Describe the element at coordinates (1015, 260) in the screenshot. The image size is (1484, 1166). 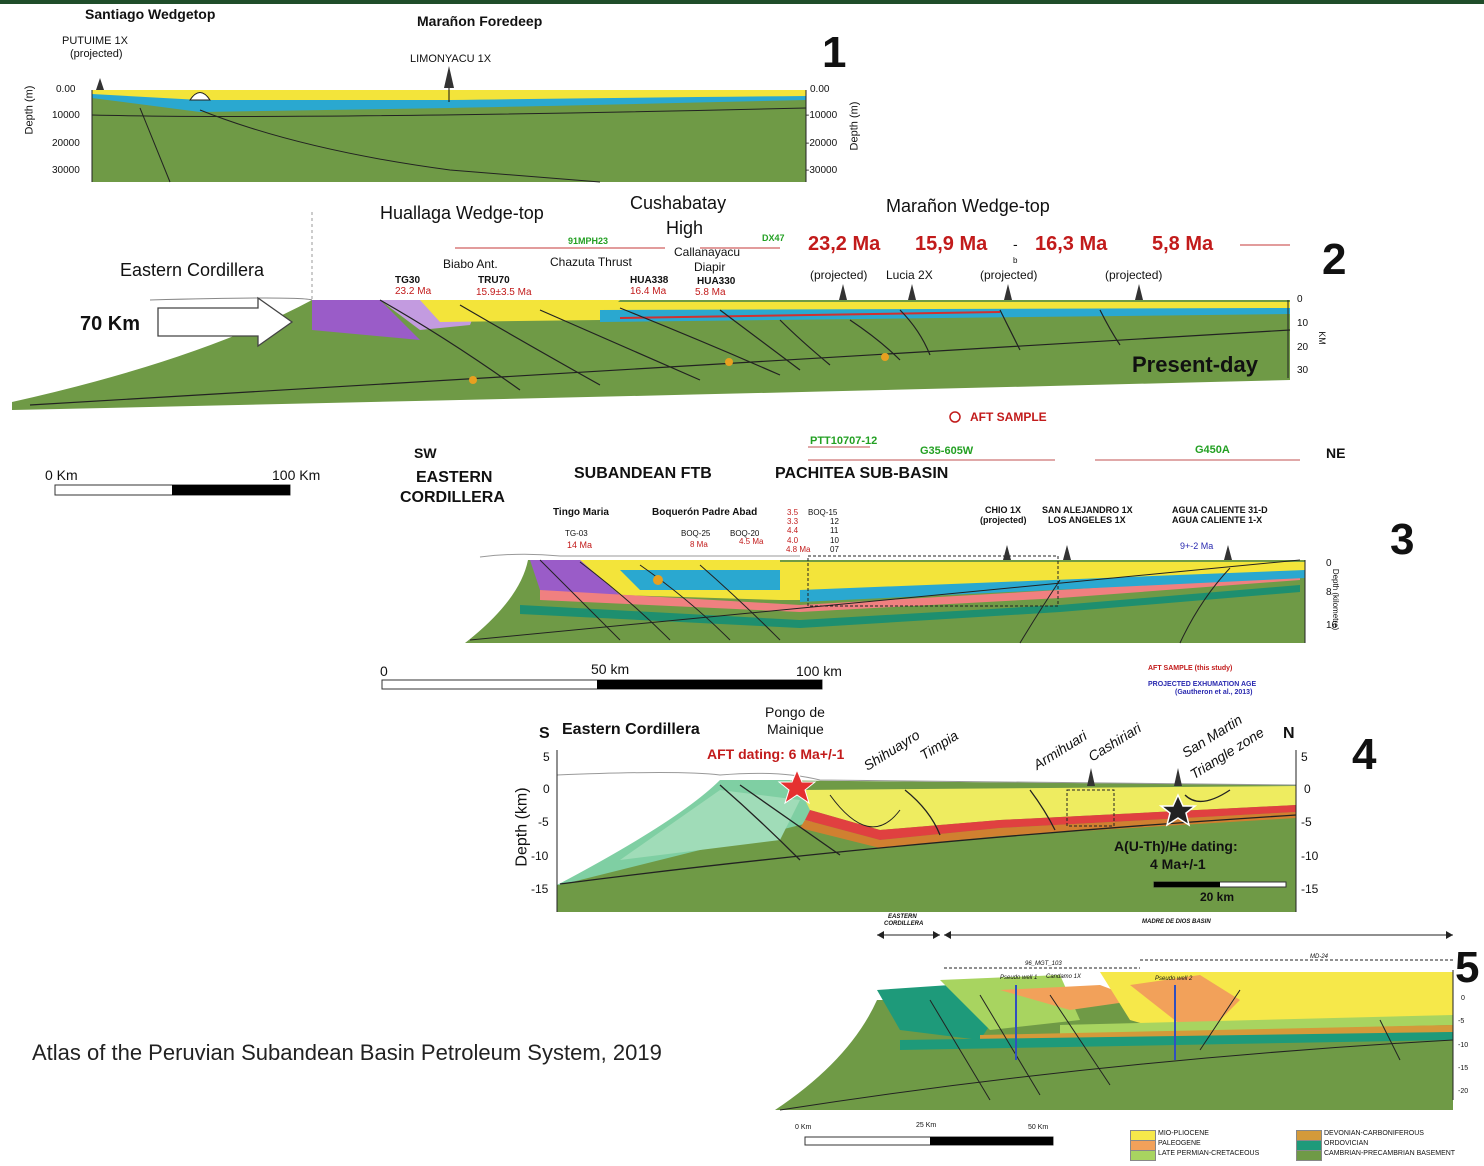
I see `p2-b-mark: b` at that location.